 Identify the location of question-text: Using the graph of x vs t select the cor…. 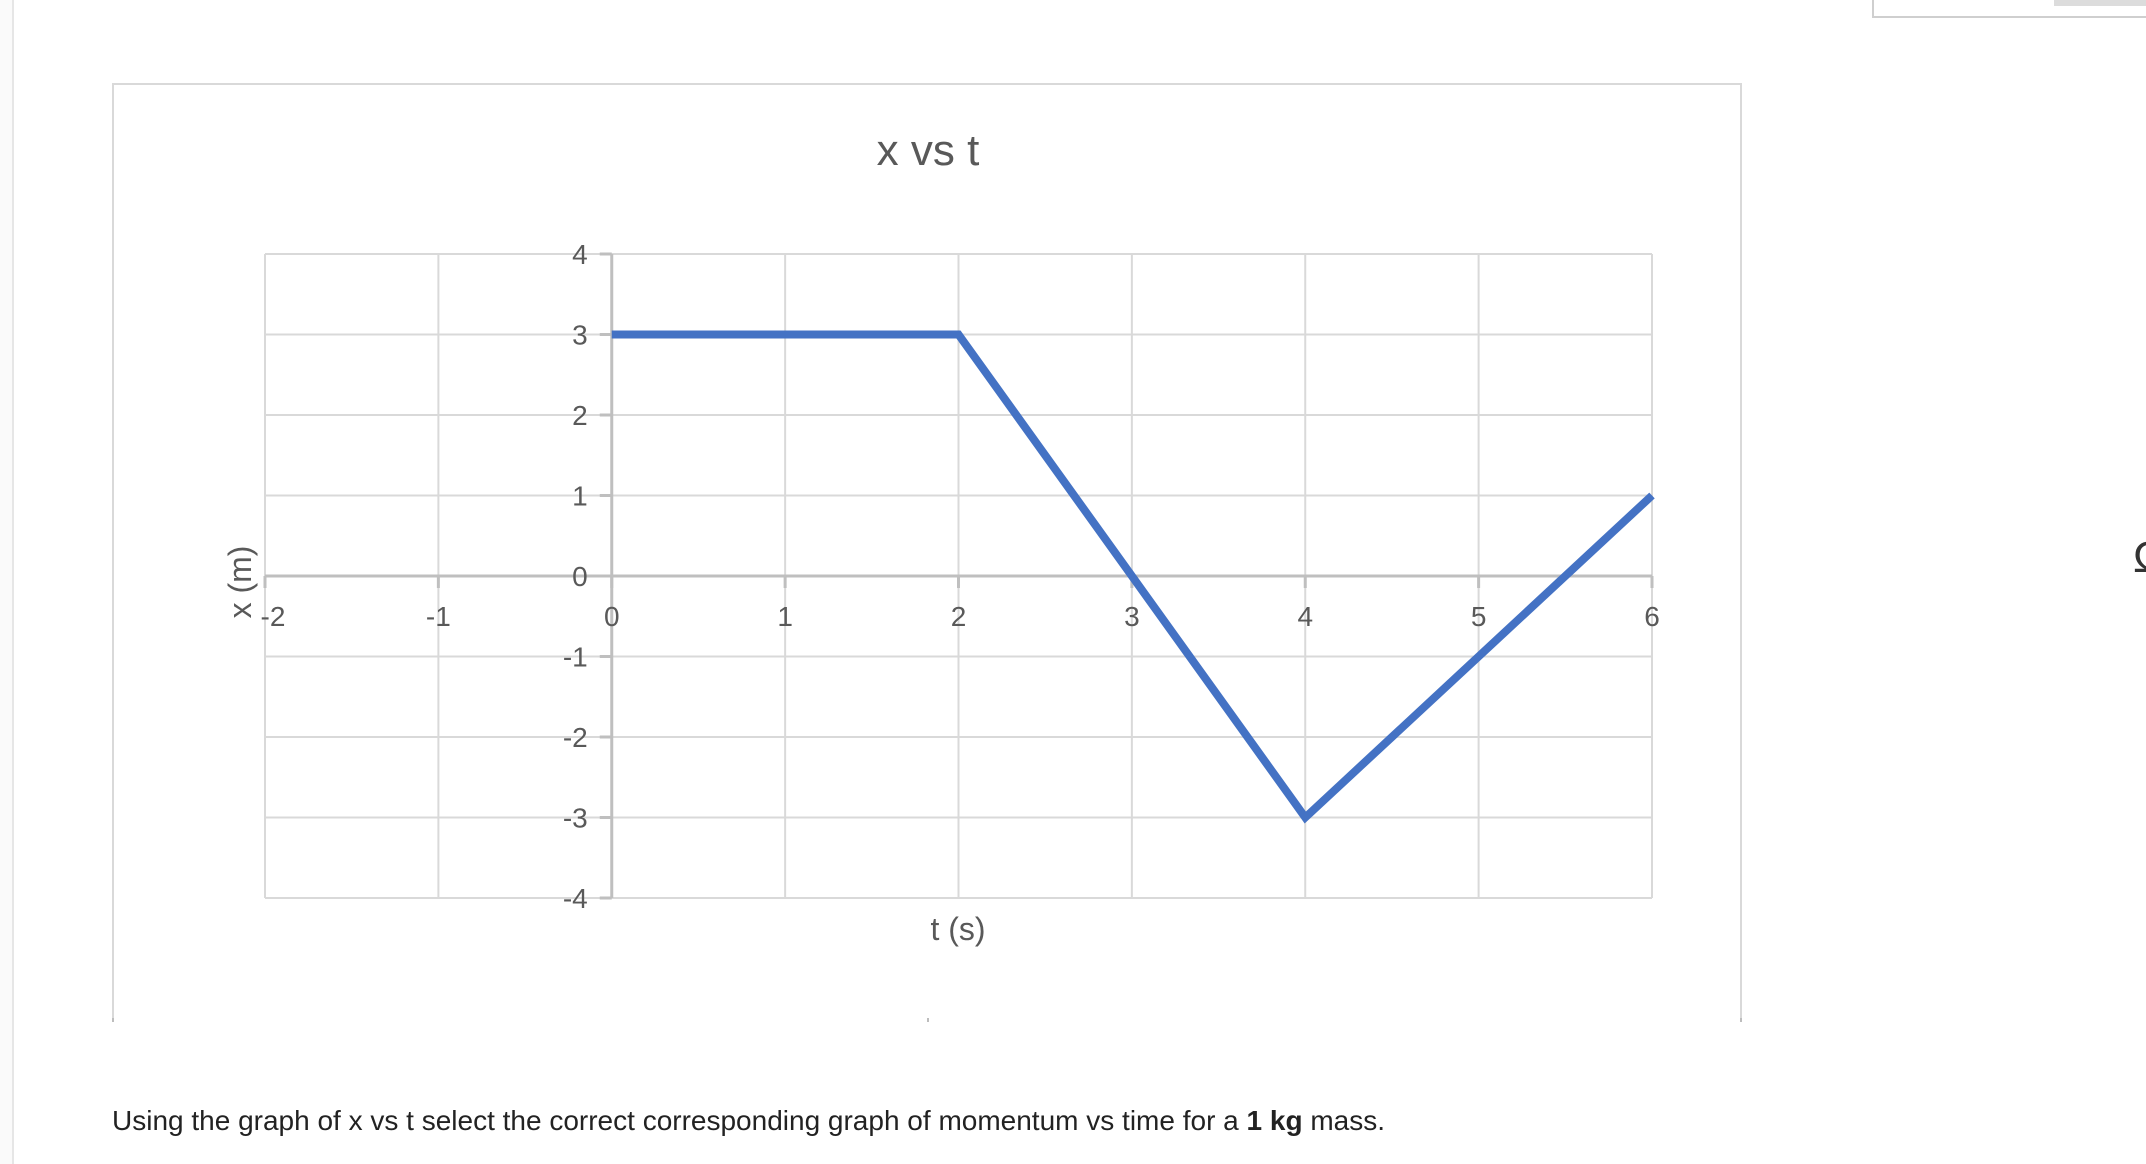
(748, 1121).